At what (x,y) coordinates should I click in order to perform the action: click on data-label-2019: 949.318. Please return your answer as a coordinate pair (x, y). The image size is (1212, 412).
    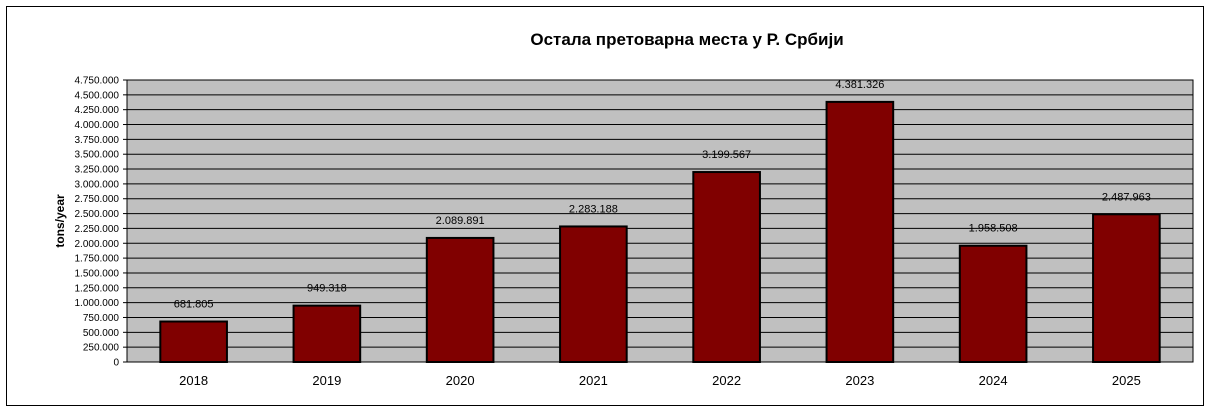
    Looking at the image, I should click on (327, 289).